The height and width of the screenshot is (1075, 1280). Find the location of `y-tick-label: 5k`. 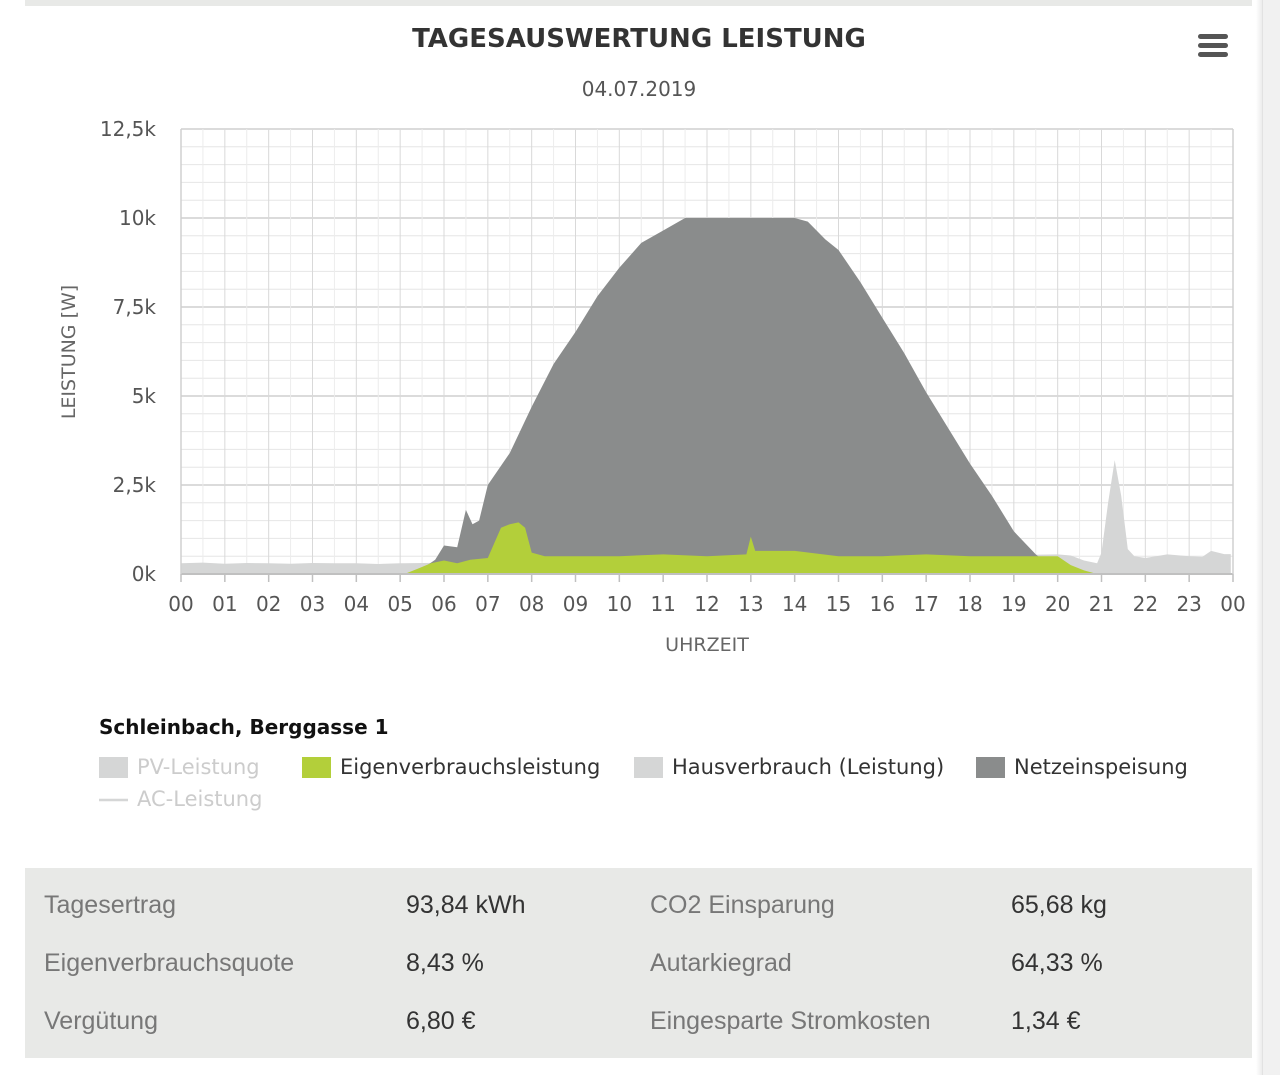

y-tick-label: 5k is located at coordinates (144, 396).